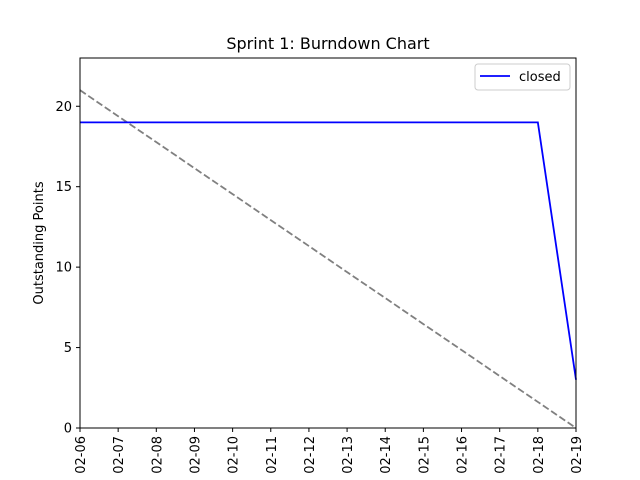 The width and height of the screenshot is (640, 480). I want to click on y-tick-label: 10, so click(63, 268).